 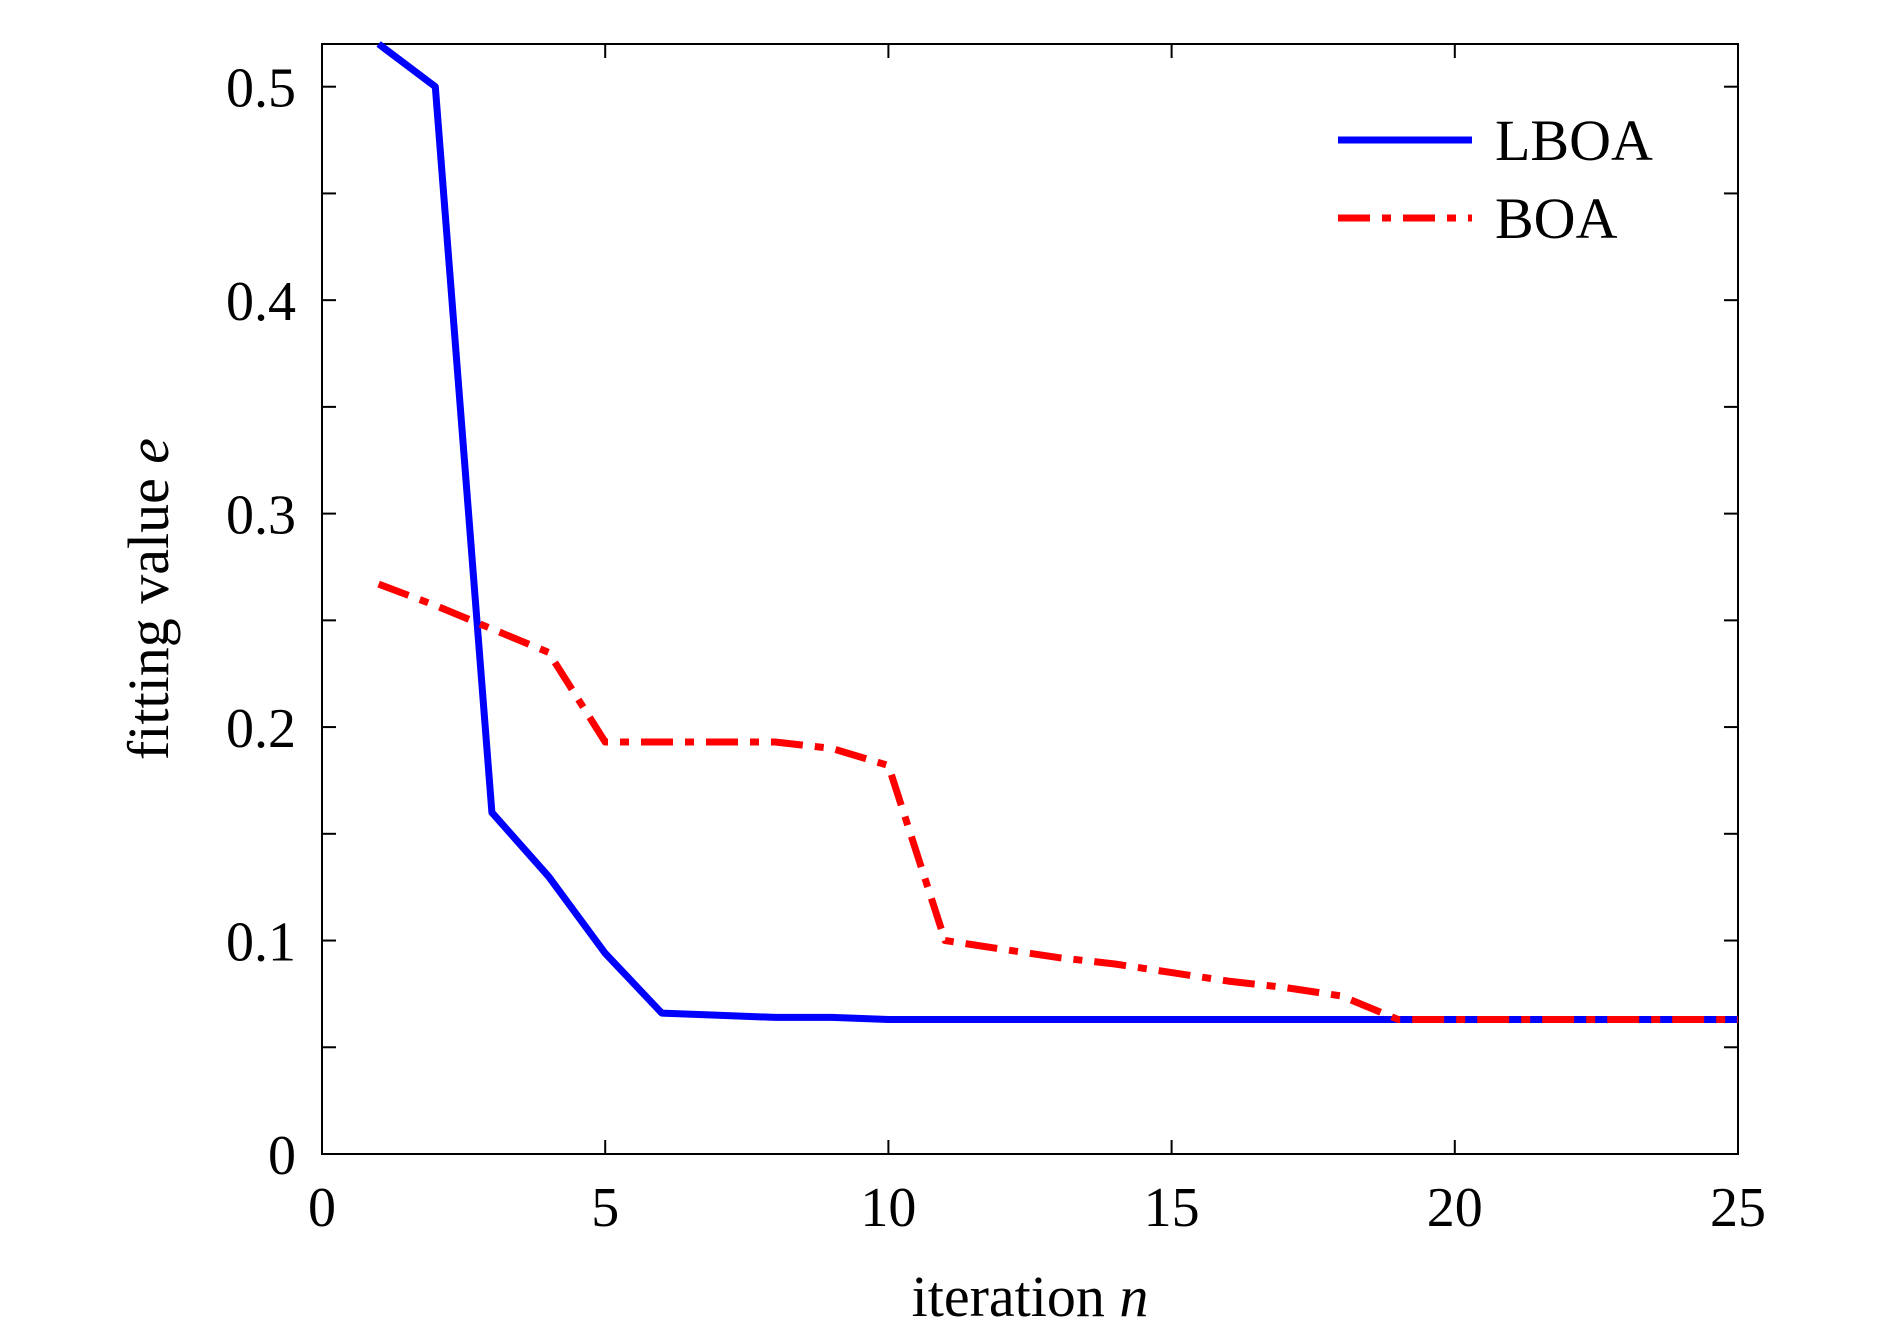 What do you see at coordinates (261, 943) in the screenshot?
I see `y-tick-label: 0.1` at bounding box center [261, 943].